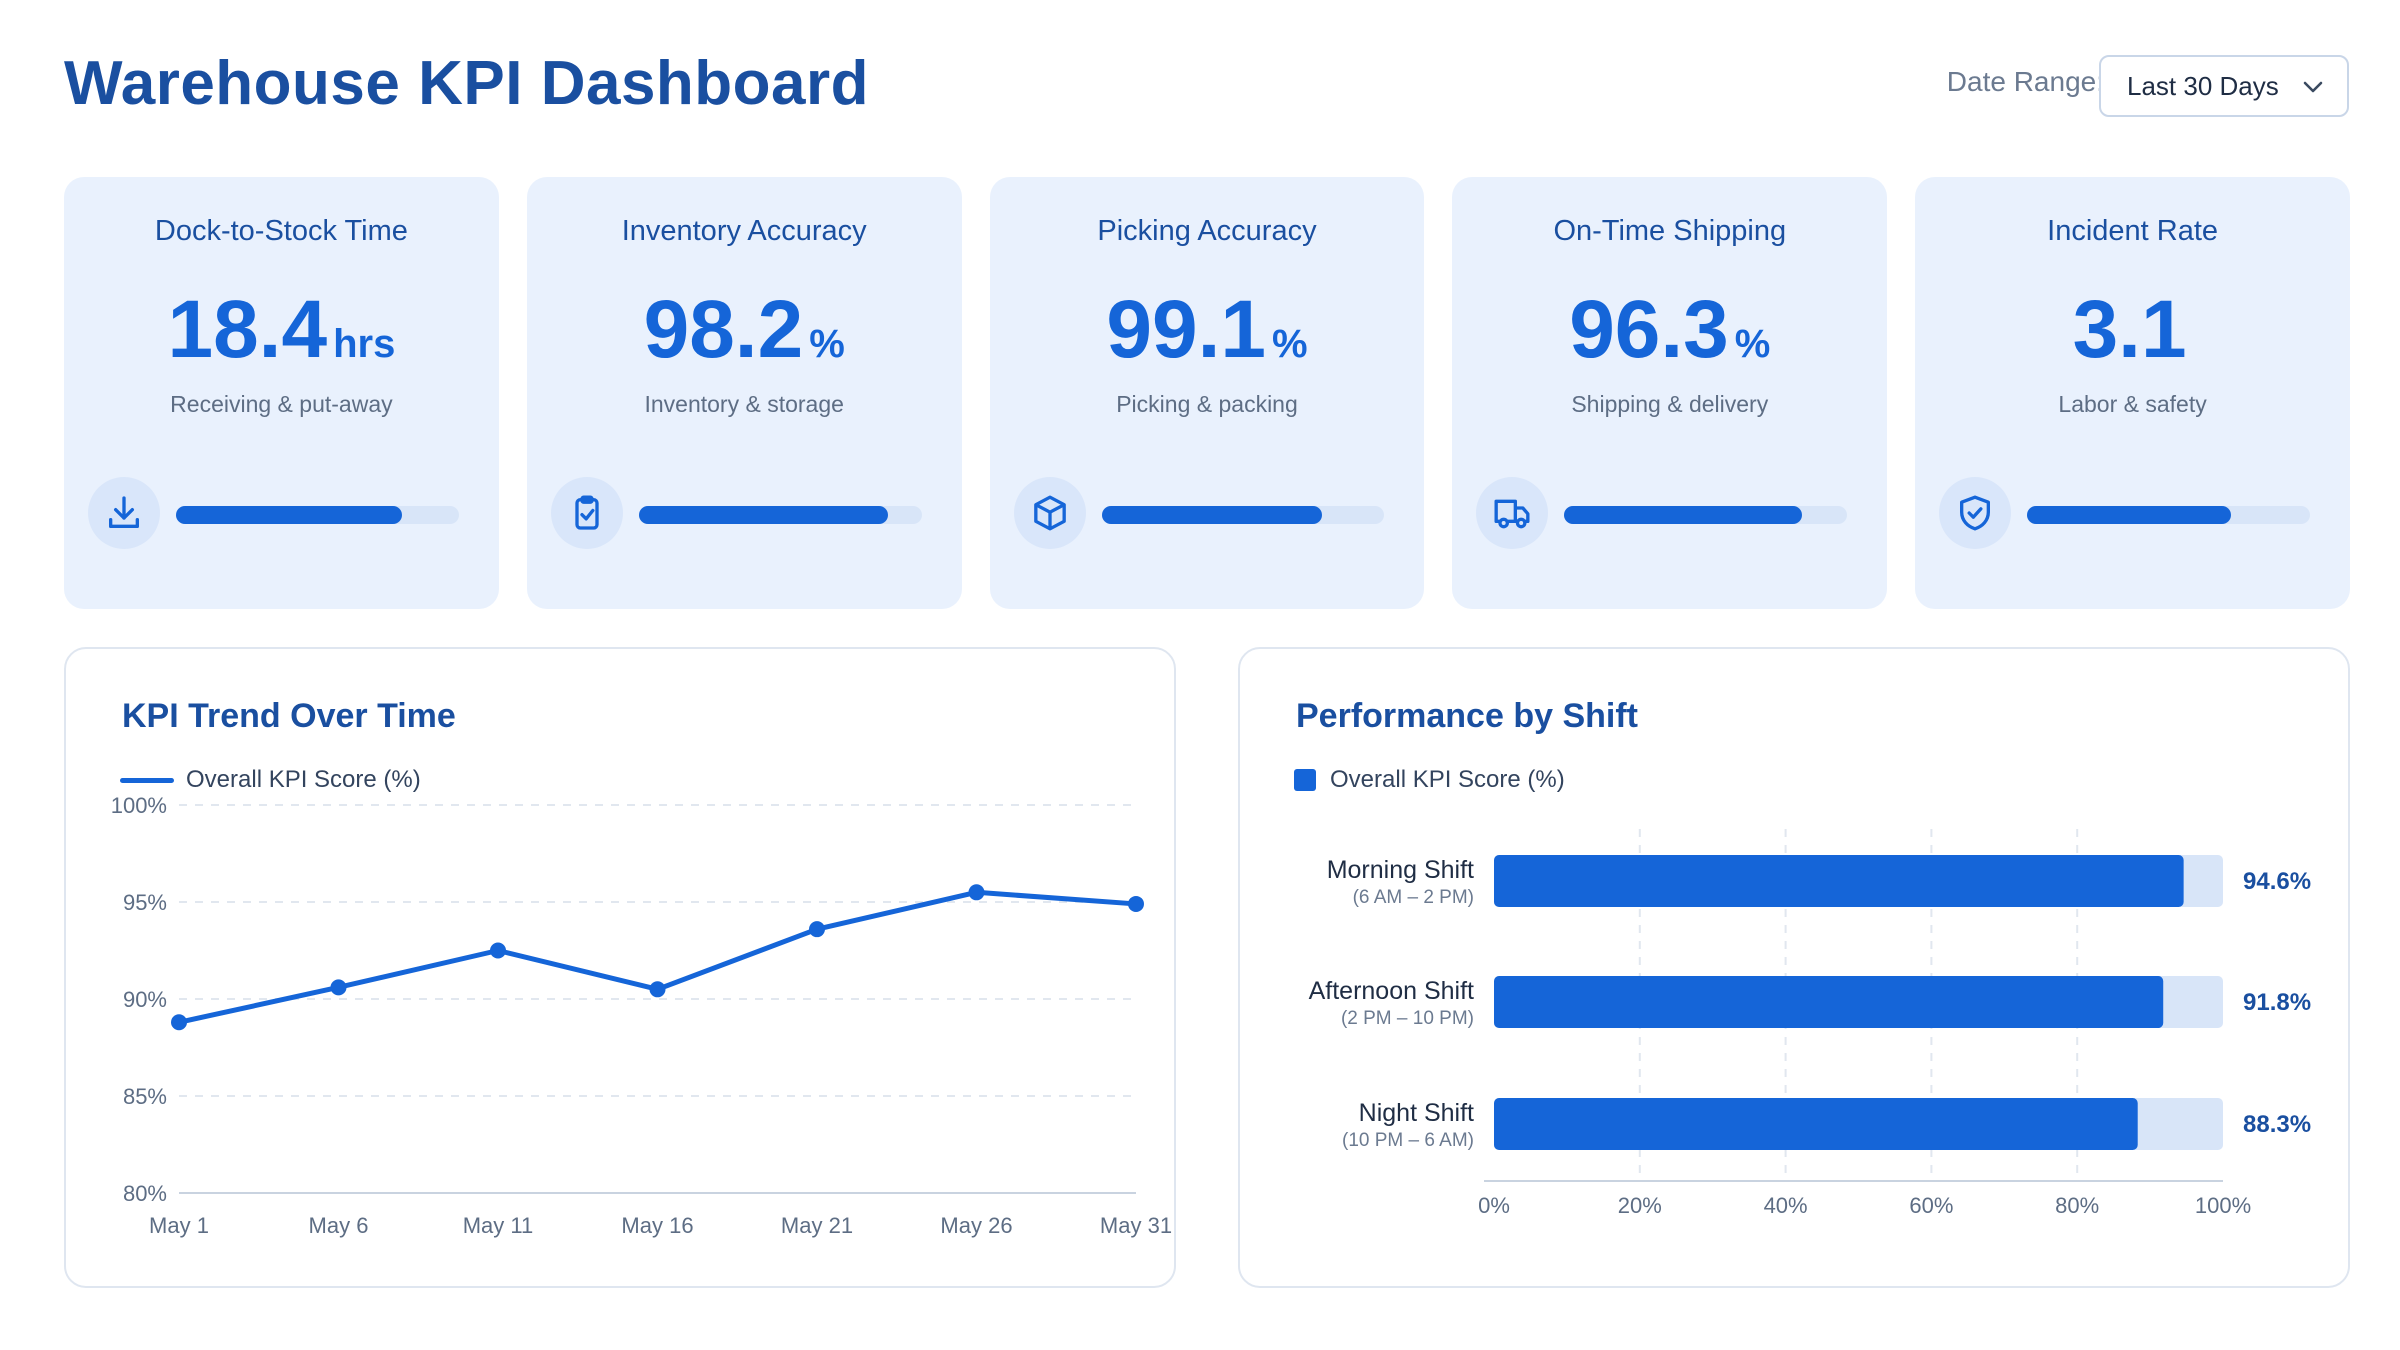 The height and width of the screenshot is (1350, 2400). What do you see at coordinates (744, 329) in the screenshot?
I see `kpi-value: 98.2%` at bounding box center [744, 329].